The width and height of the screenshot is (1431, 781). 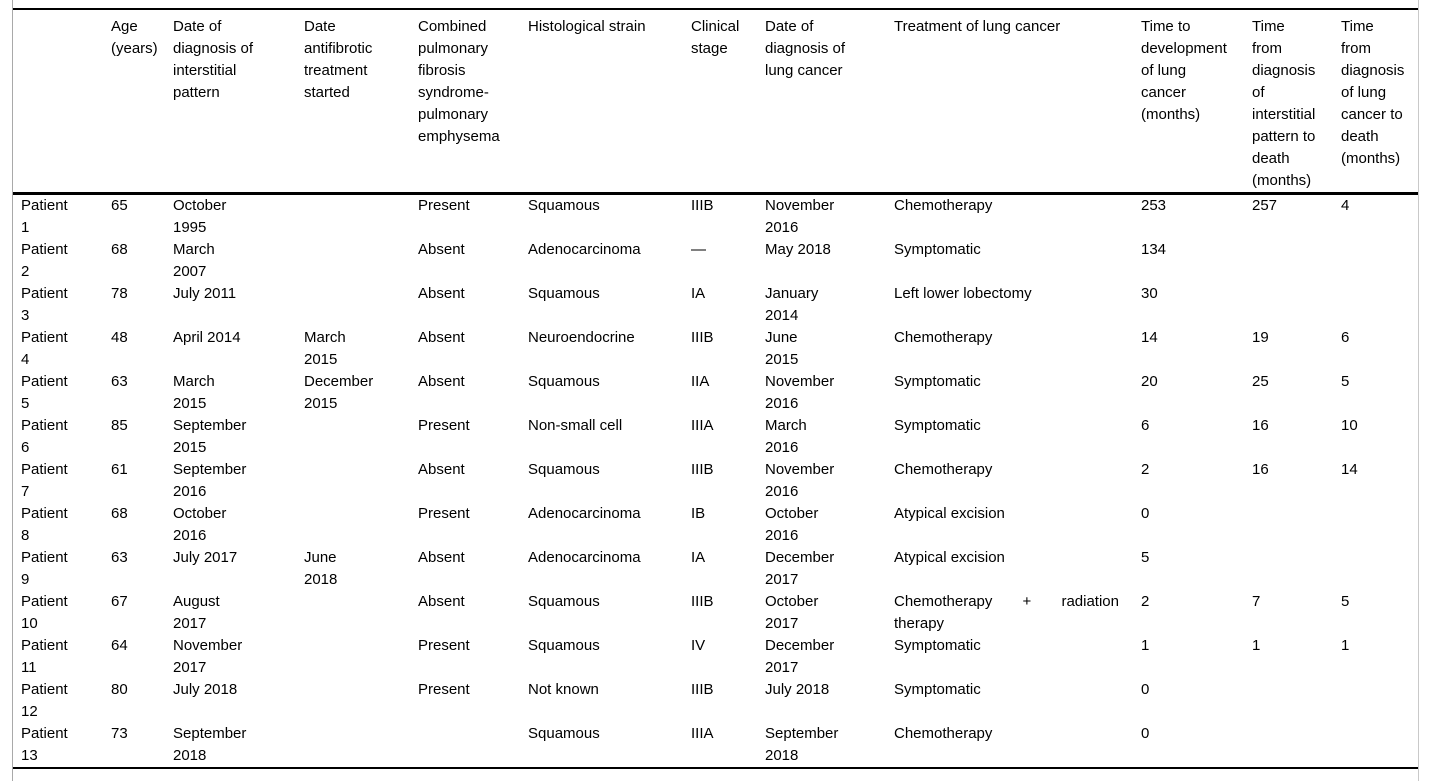 I want to click on table-cell: —, so click(x=698, y=249).